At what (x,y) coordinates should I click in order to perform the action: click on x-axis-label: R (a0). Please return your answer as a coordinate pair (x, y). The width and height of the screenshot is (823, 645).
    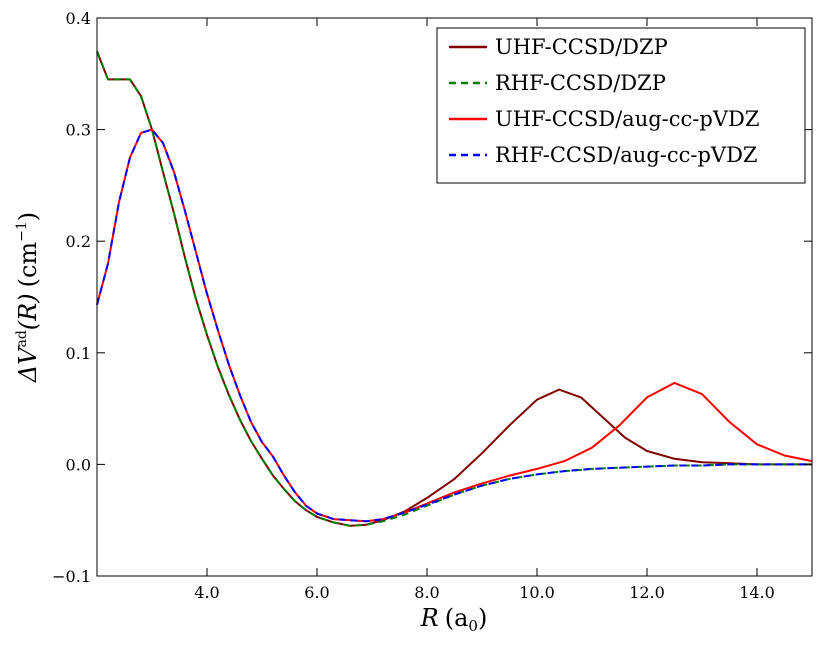
    Looking at the image, I should click on (454, 619).